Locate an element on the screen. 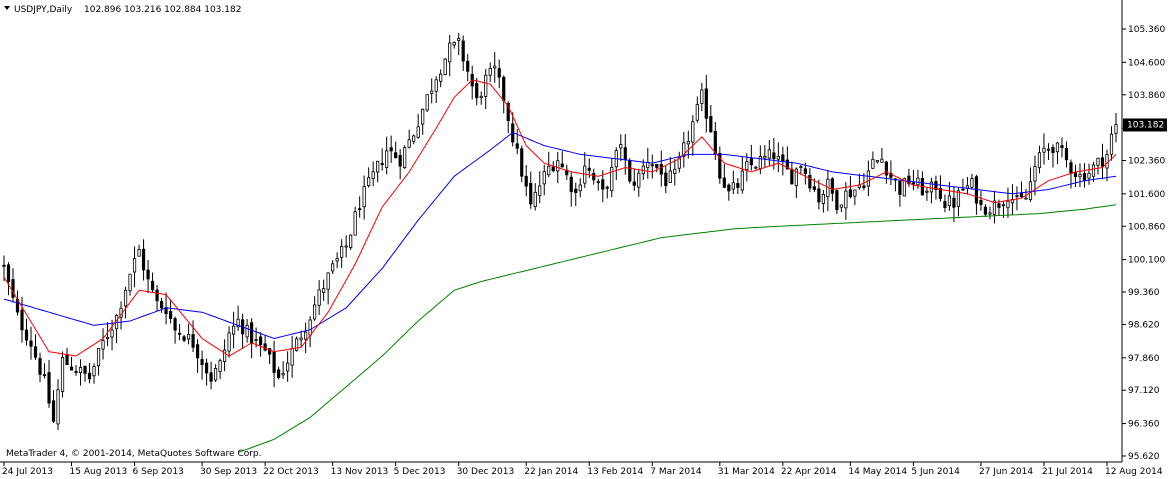  time-tick-label: 13 Feb 2014 is located at coordinates (615, 472).